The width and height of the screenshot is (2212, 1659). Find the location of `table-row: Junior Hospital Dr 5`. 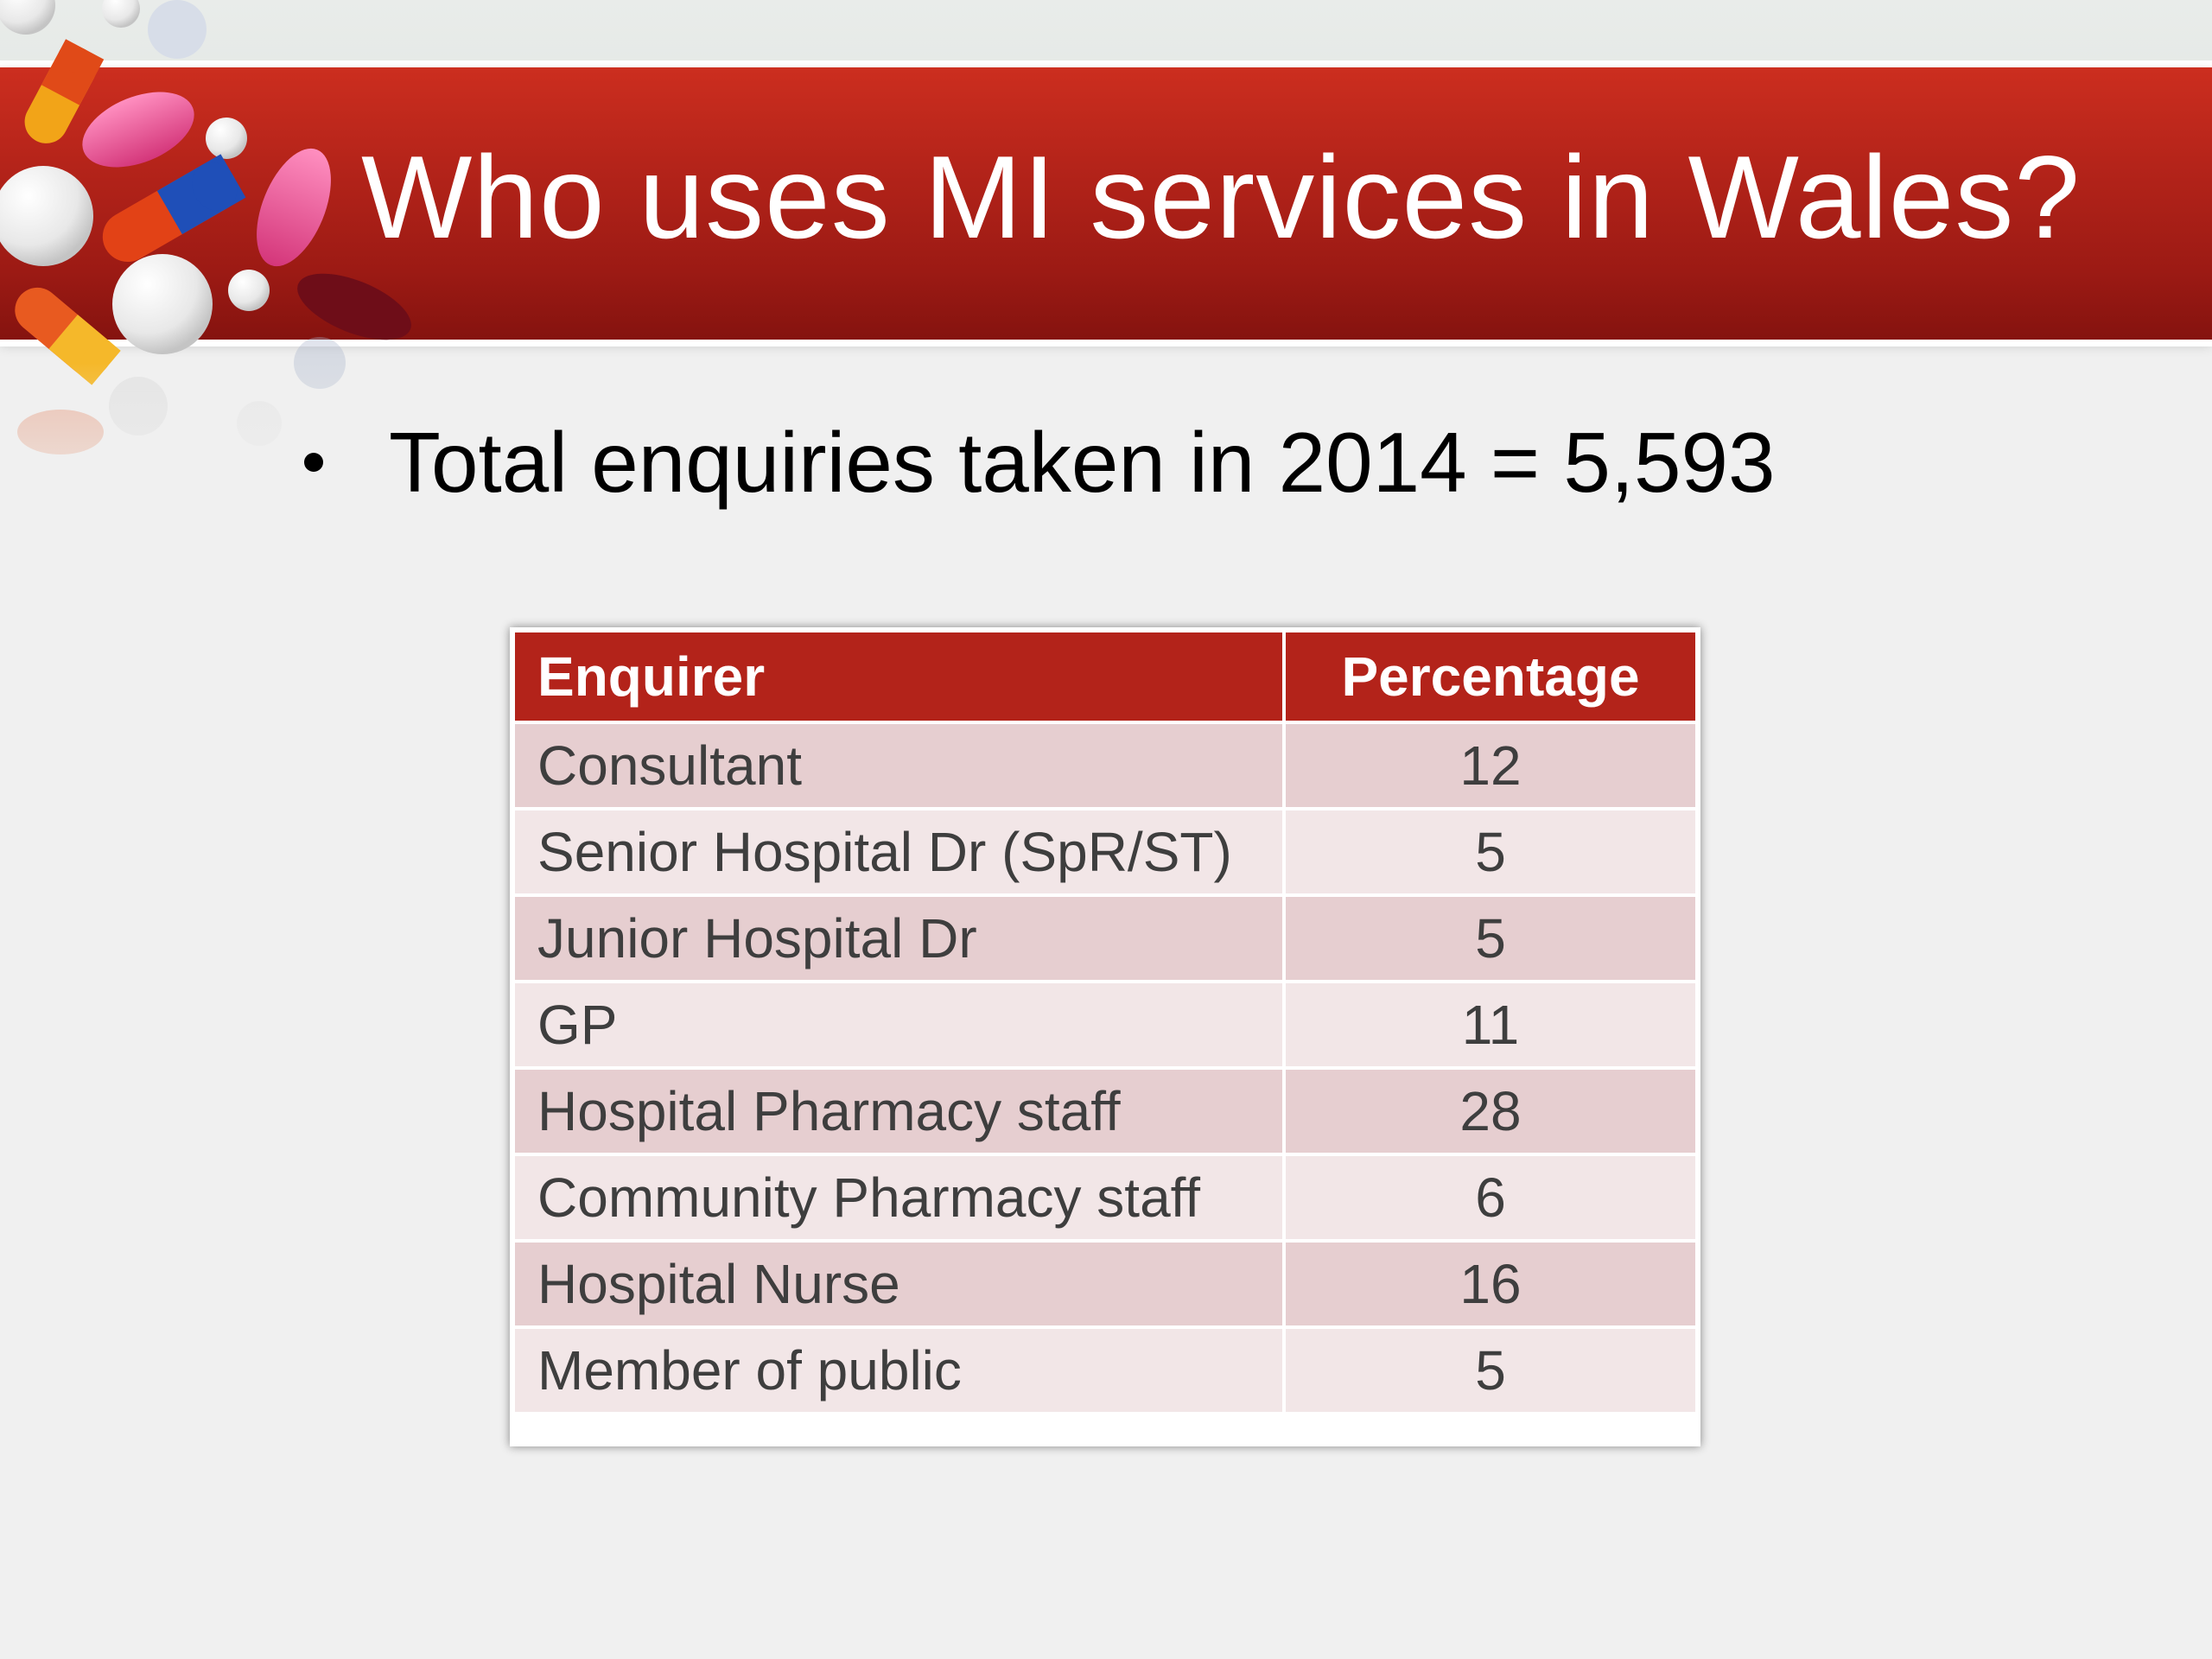

table-row: Junior Hospital Dr 5 is located at coordinates (1105, 939).